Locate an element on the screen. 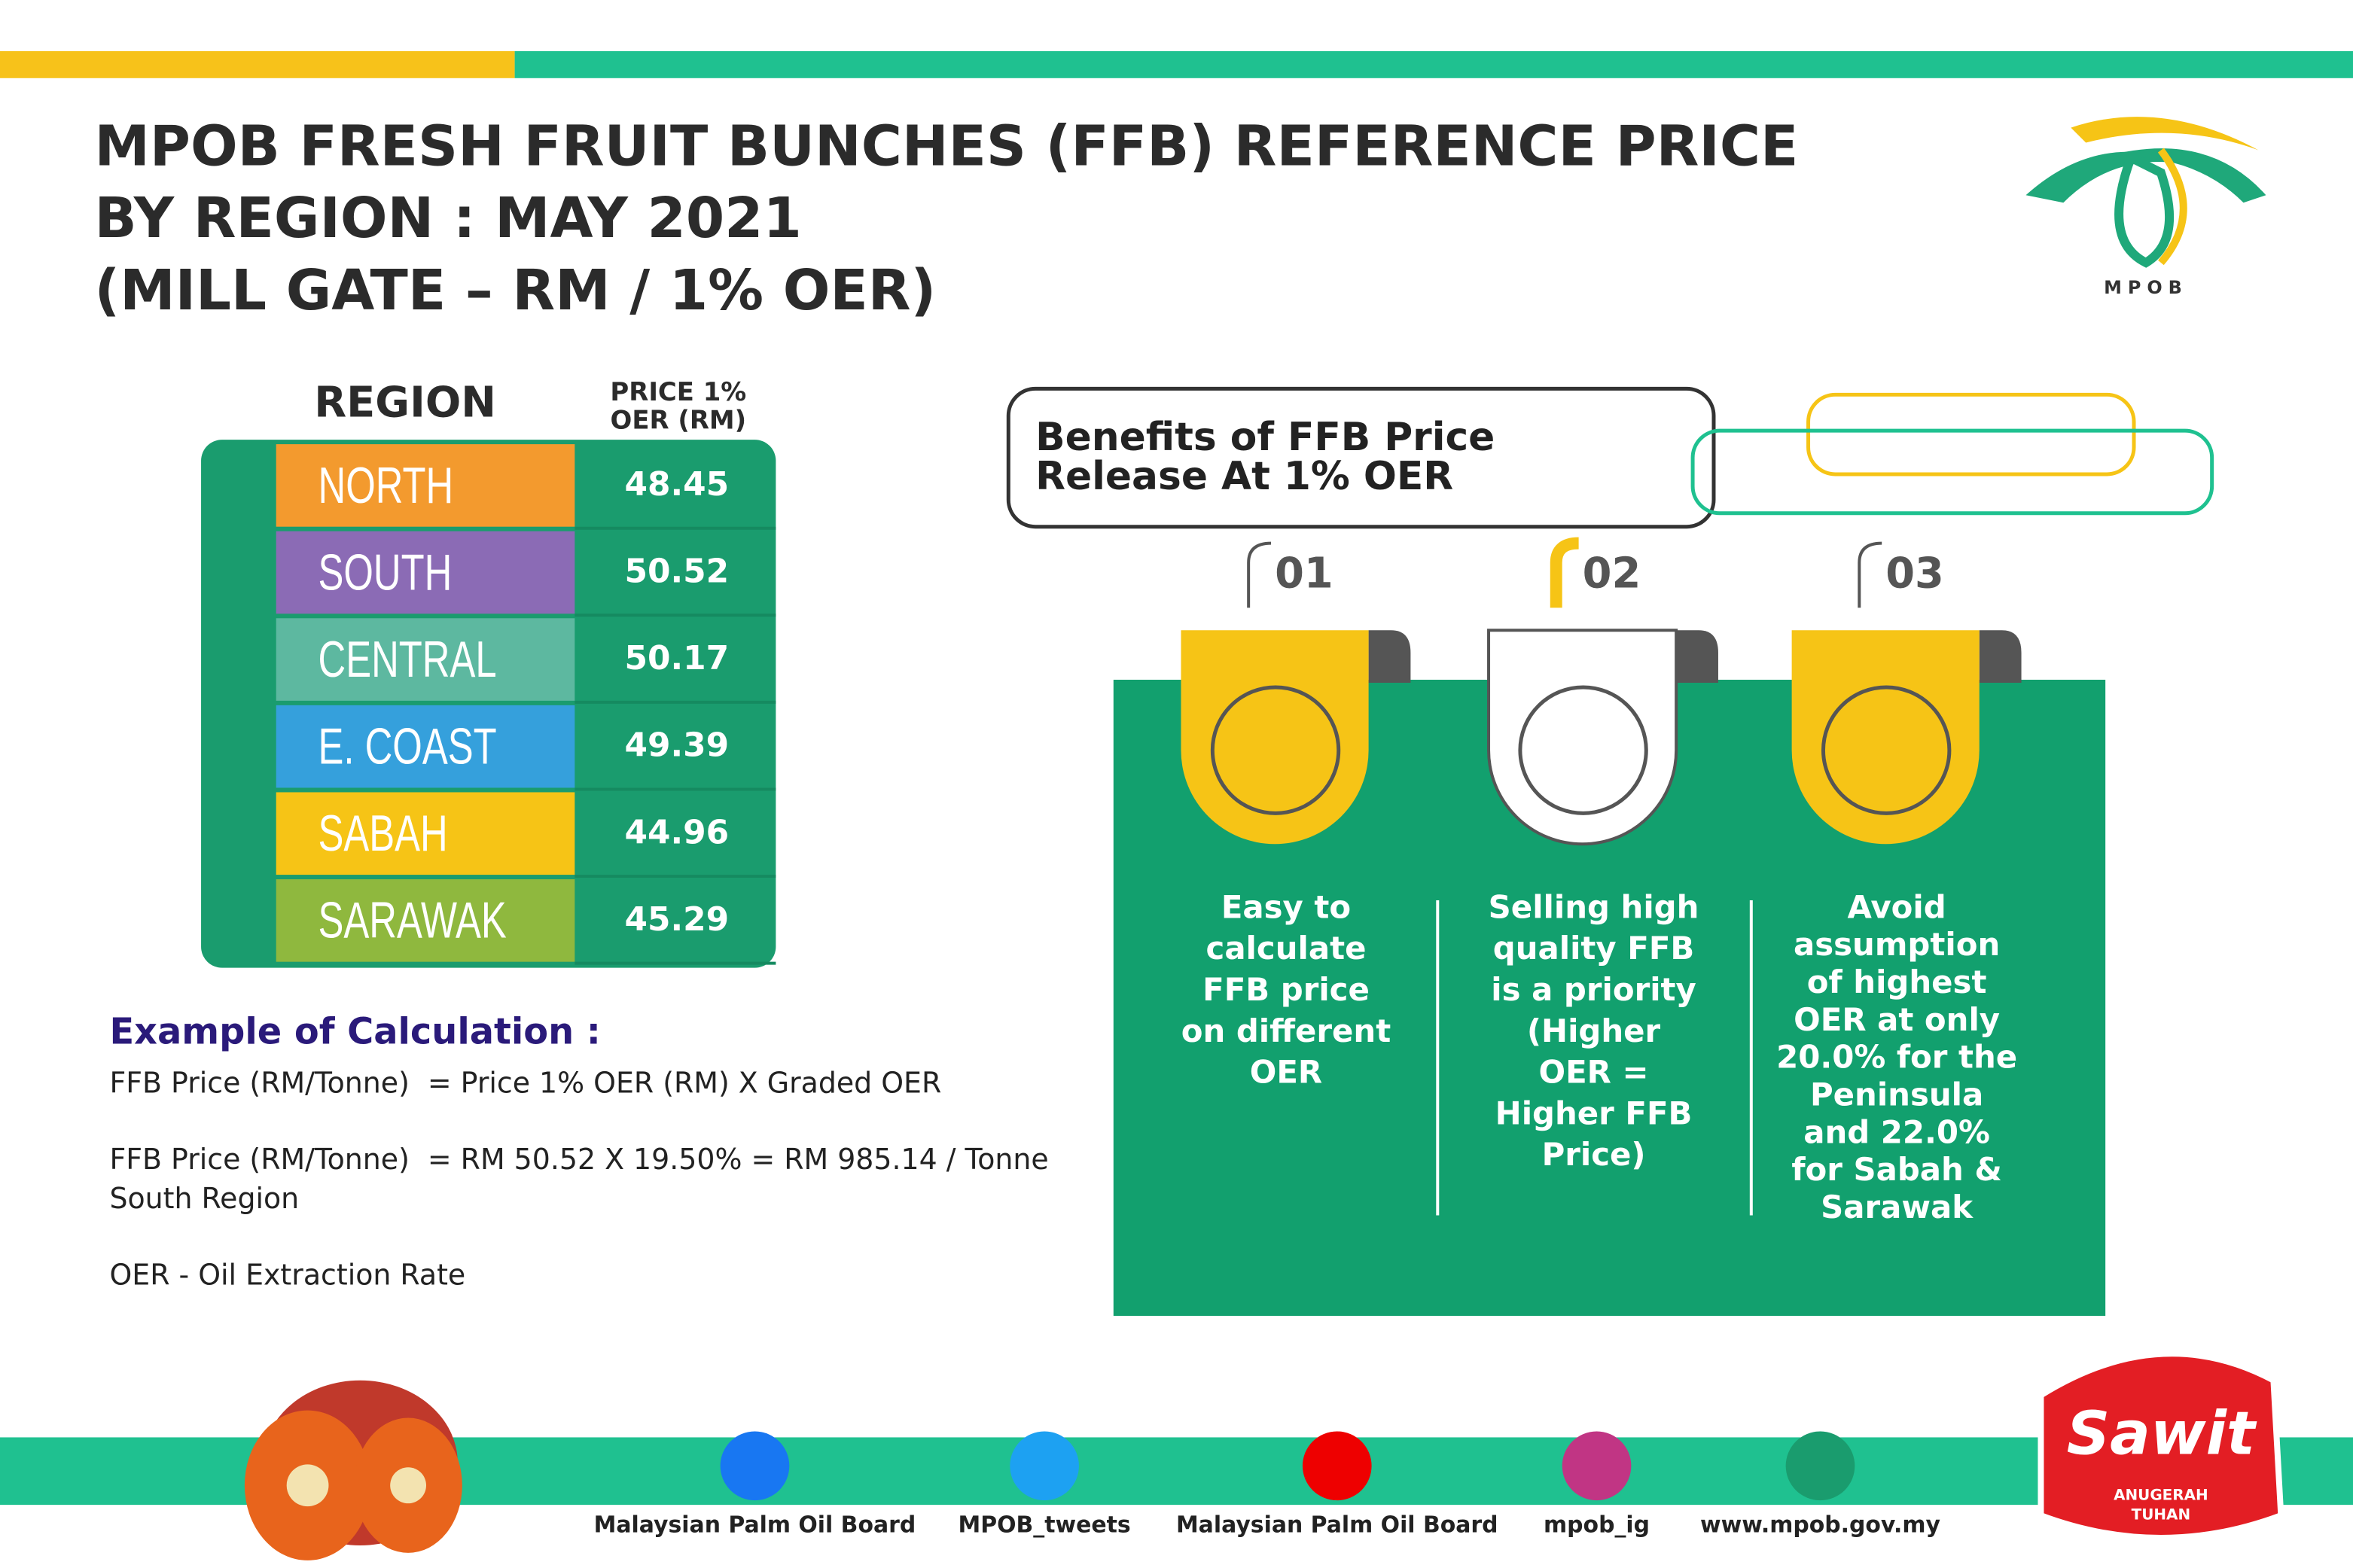  item-text: assumption is located at coordinates (1897, 945).